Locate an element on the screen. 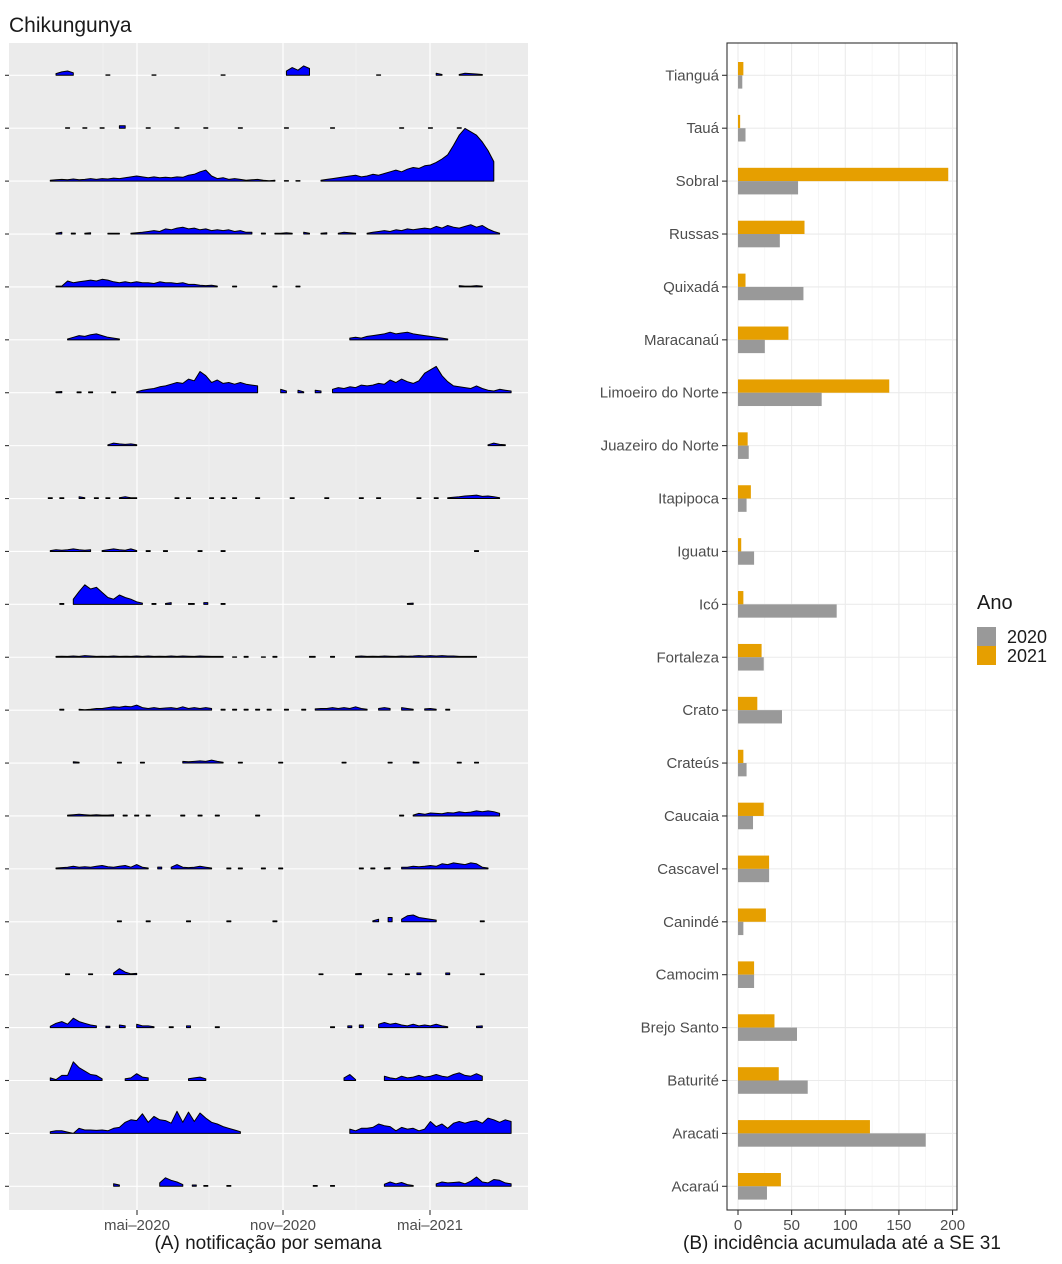 The image size is (1062, 1264). panel-b-x-axis: 0 50 100 150 200 is located at coordinates (849, 1222).